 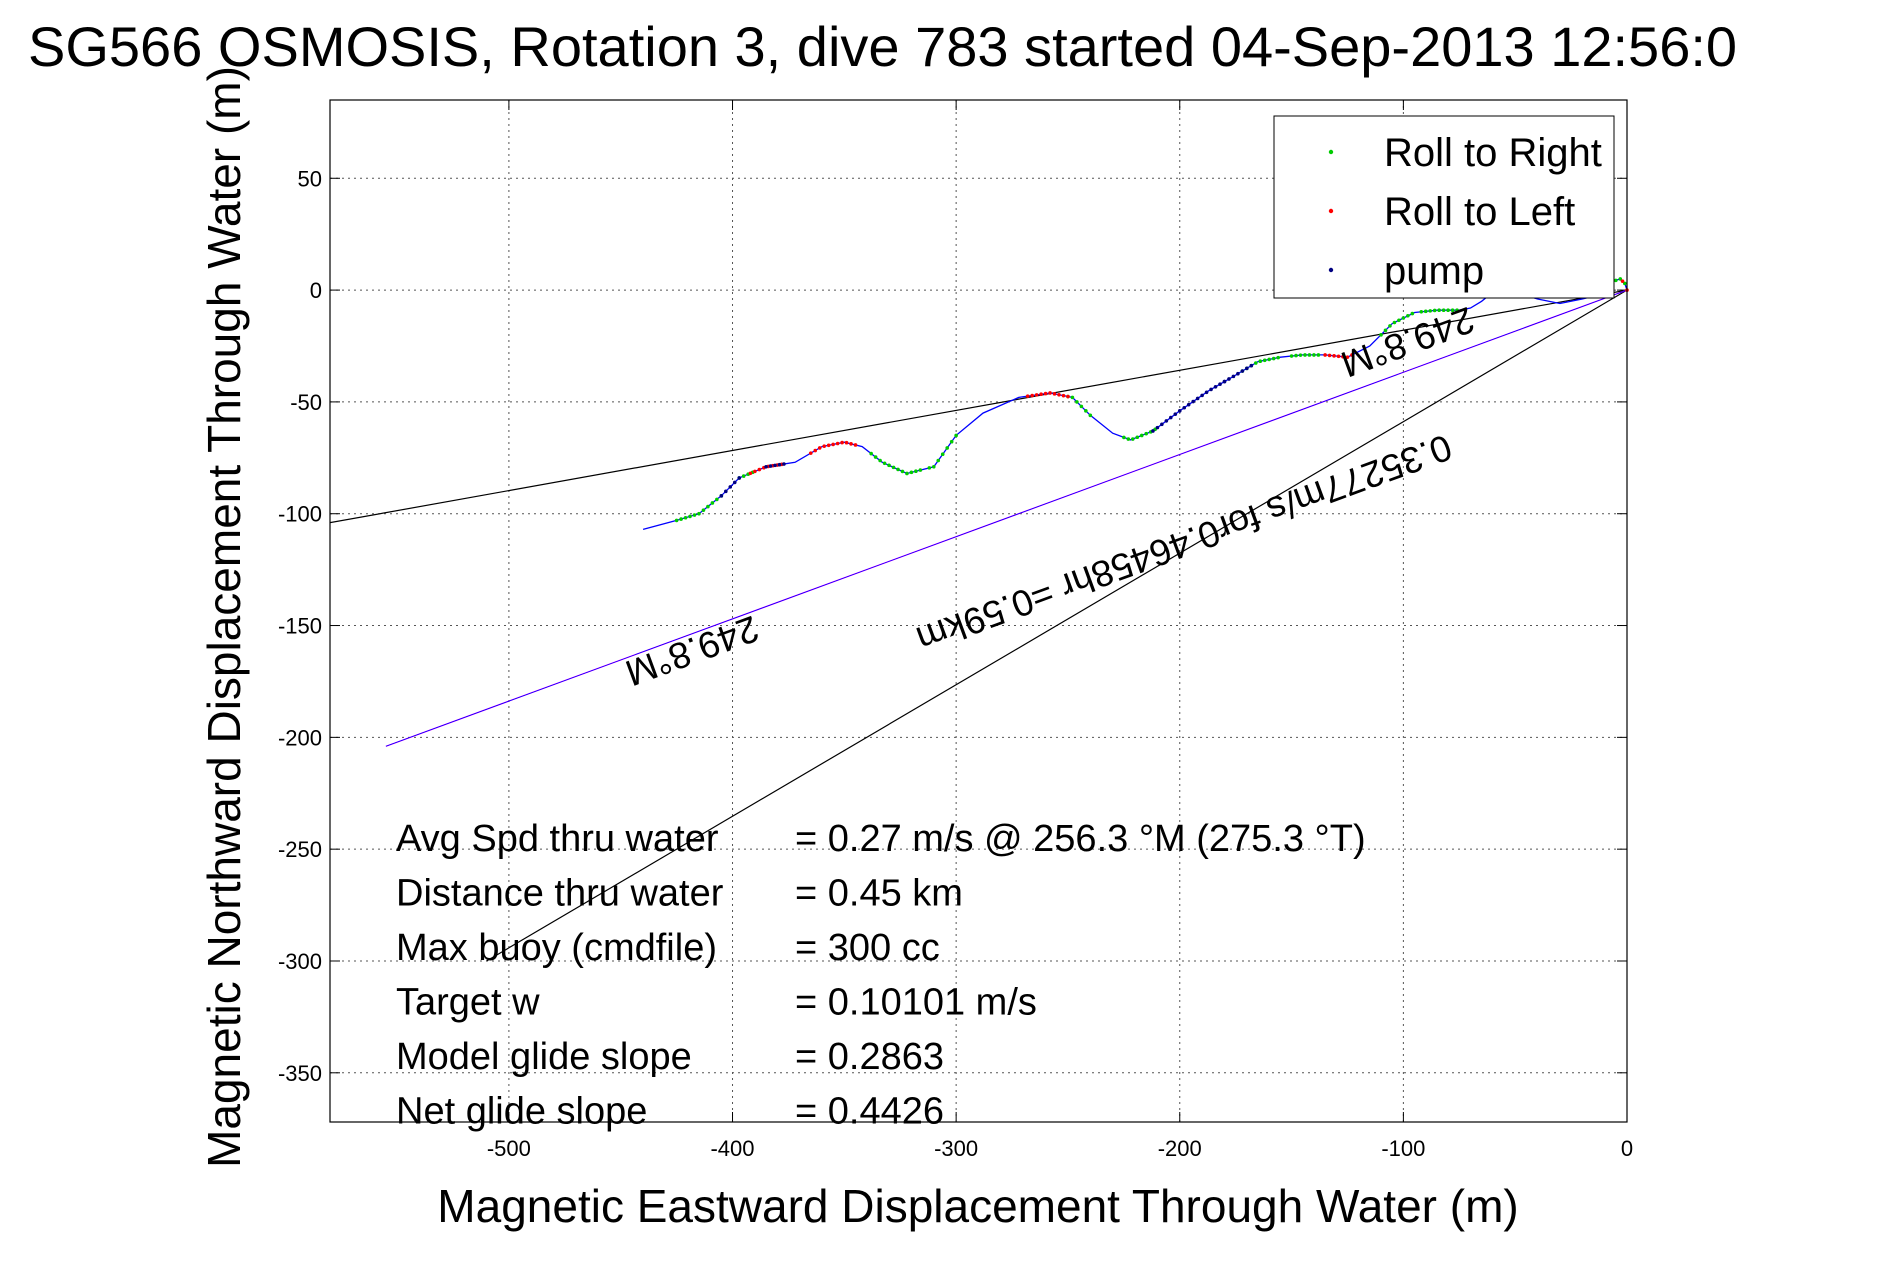 What do you see at coordinates (300, 961) in the screenshot?
I see `y-tick-label: -300` at bounding box center [300, 961].